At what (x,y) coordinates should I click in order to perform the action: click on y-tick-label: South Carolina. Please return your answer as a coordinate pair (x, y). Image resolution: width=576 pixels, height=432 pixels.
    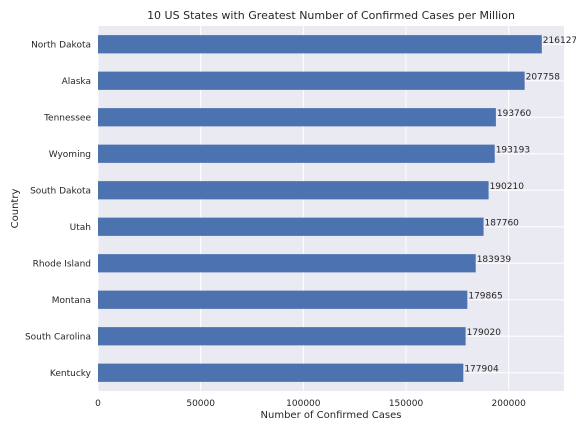
    Looking at the image, I should click on (58, 337).